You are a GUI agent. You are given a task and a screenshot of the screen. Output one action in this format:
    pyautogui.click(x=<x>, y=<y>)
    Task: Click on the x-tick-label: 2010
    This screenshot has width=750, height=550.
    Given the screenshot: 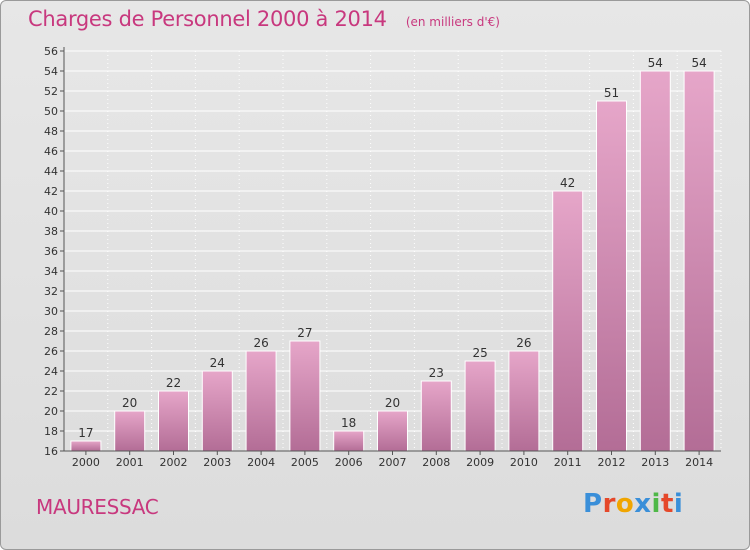 What is the action you would take?
    pyautogui.click(x=524, y=462)
    